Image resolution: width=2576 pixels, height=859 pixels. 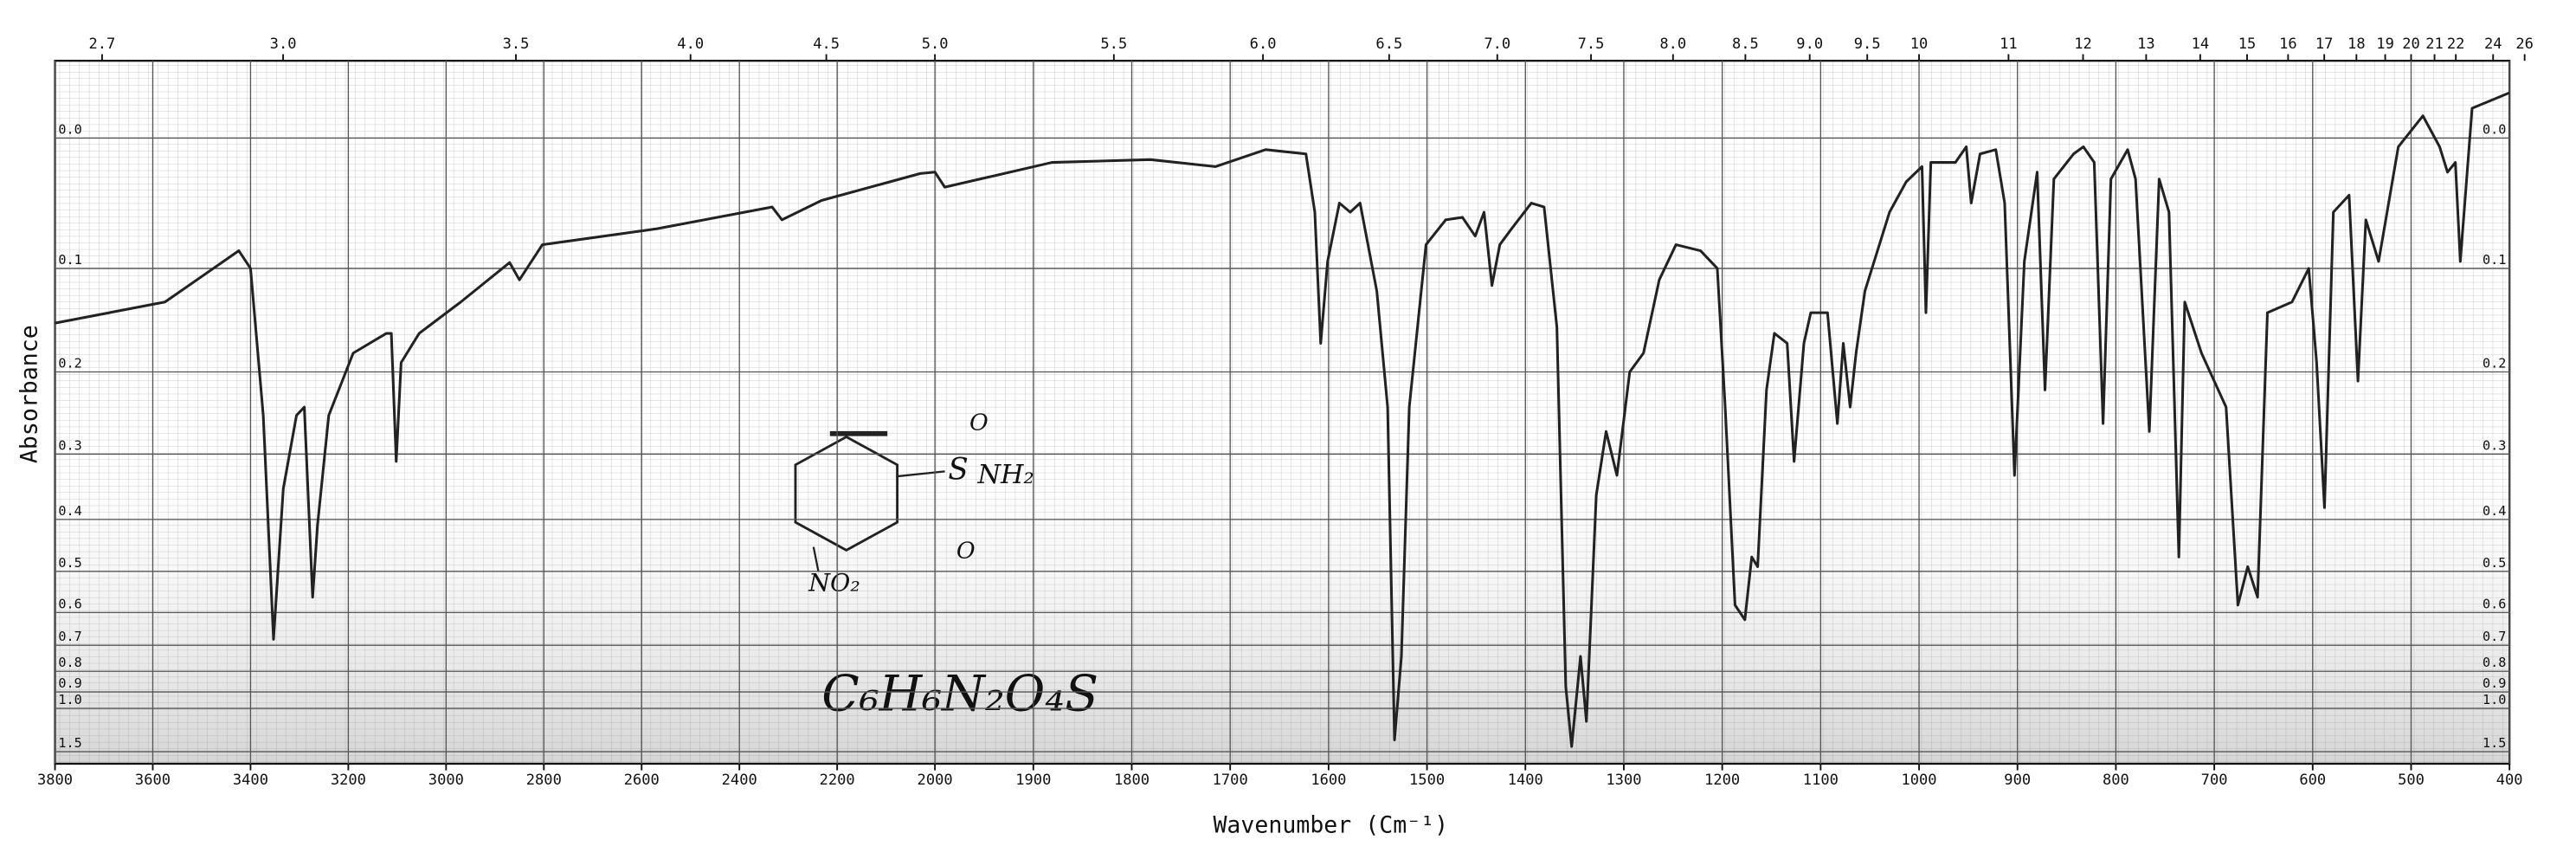 I want to click on x2-tick-label: 26, so click(x=2524, y=45).